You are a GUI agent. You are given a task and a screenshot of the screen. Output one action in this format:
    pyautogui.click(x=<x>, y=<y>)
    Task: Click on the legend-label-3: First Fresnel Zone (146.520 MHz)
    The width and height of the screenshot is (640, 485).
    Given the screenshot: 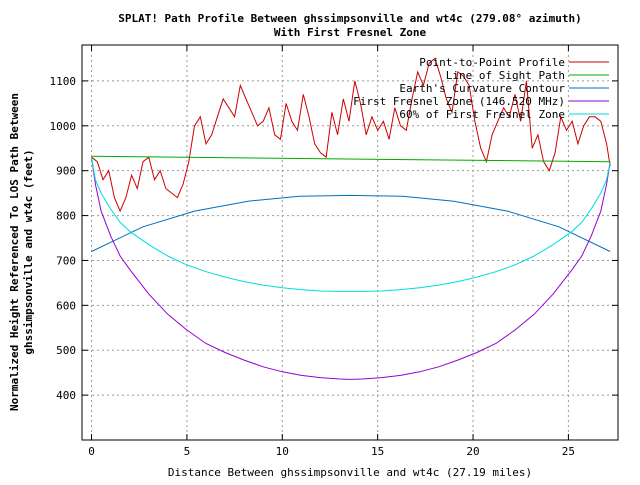 What is the action you would take?
    pyautogui.click(x=459, y=101)
    